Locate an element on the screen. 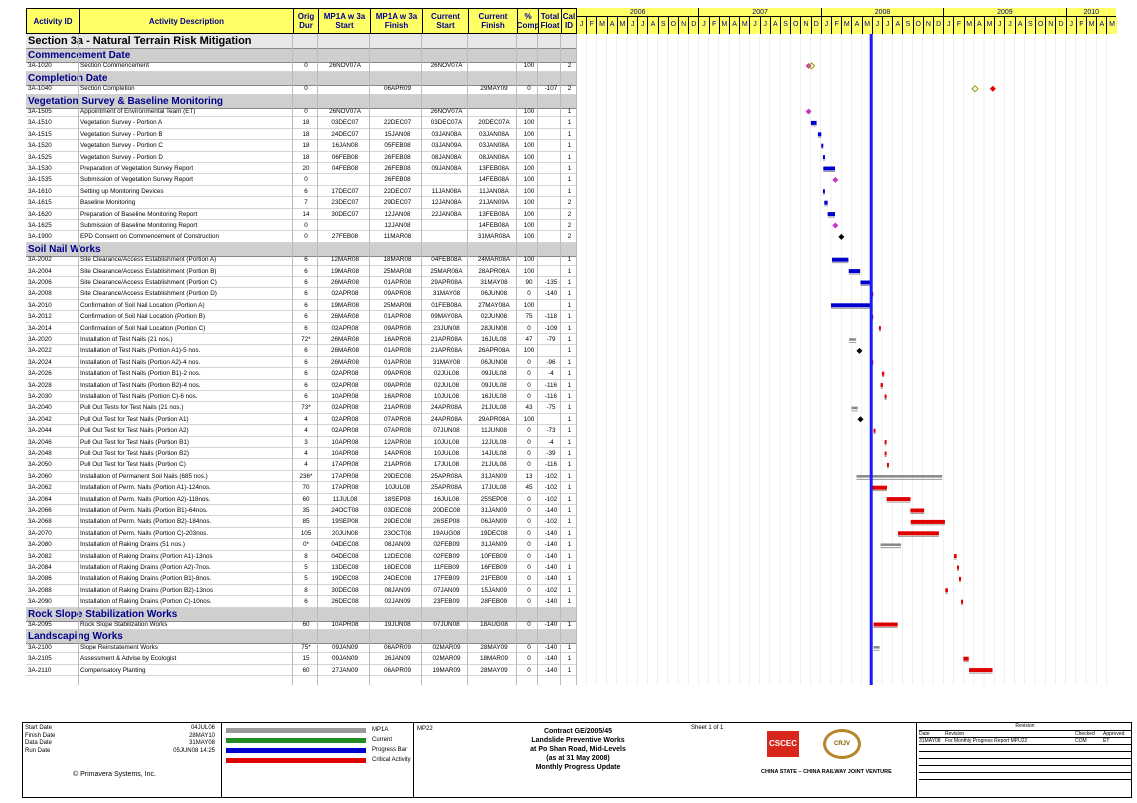 The image size is (1137, 803). col-orig-dur: Orig Dur is located at coordinates (306, 21).